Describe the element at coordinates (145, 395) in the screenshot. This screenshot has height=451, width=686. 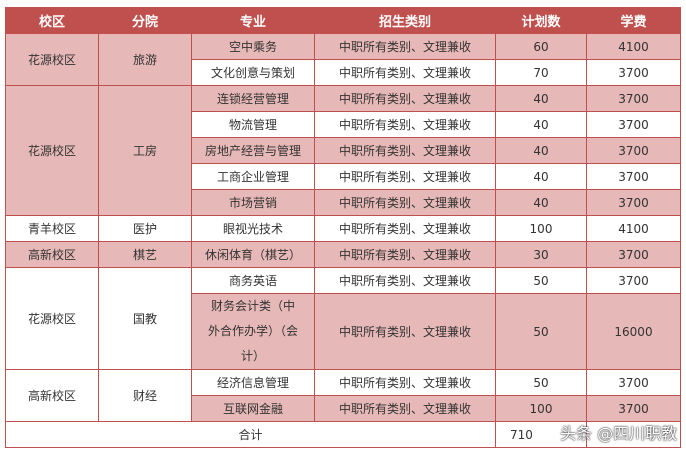
I see `college-cell: 财经` at that location.